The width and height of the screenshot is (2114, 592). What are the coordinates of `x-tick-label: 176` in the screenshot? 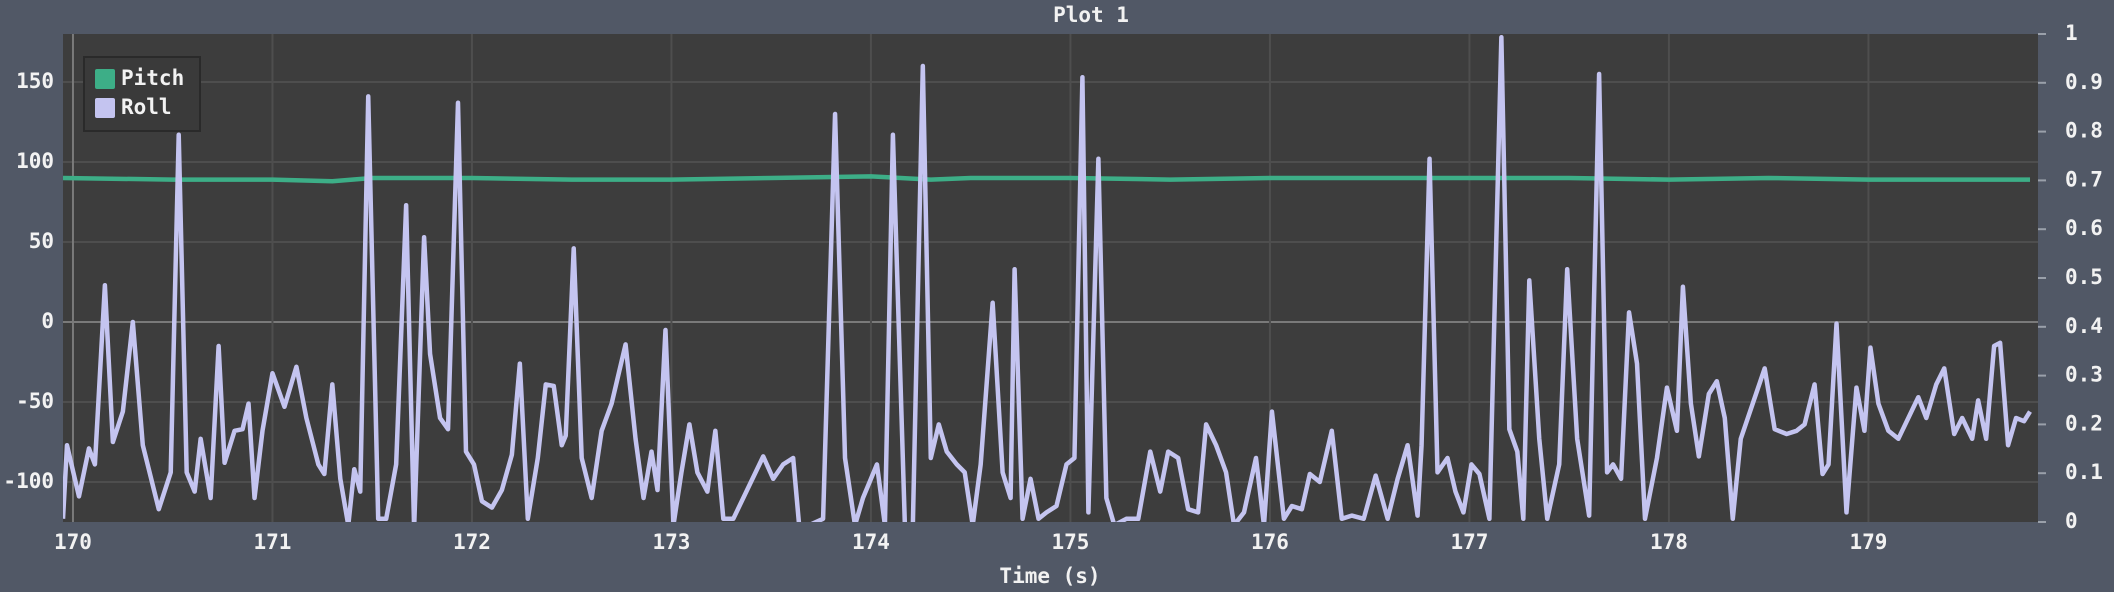 It's located at (1270, 542).